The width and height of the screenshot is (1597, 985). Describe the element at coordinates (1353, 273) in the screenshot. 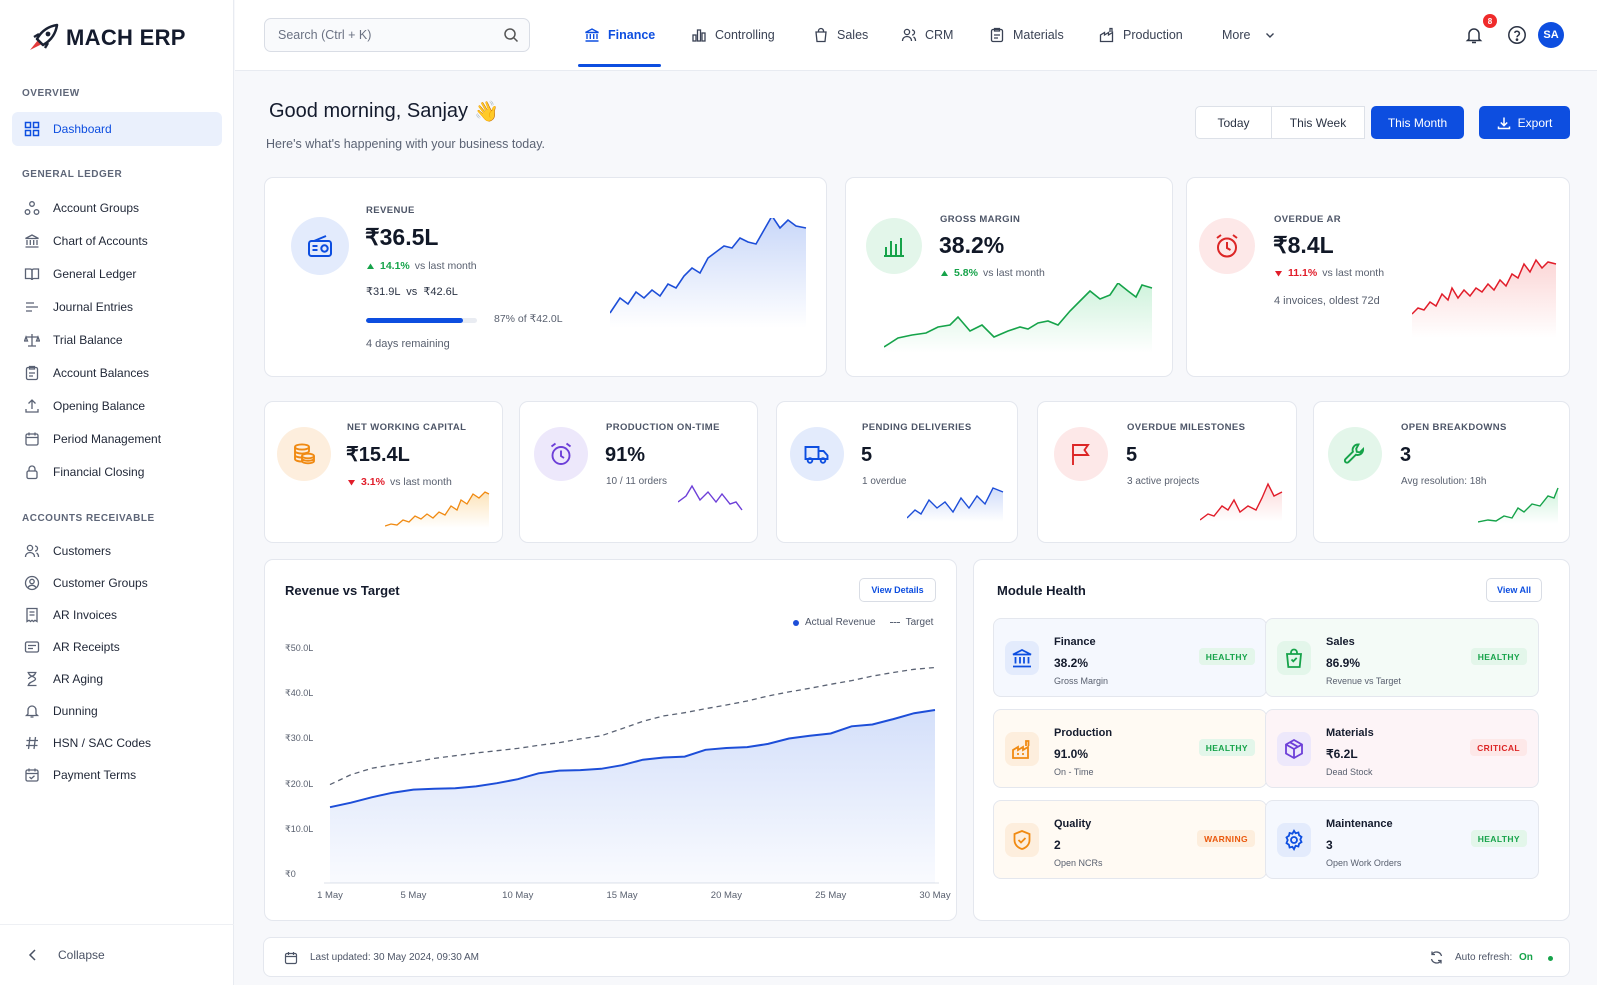

I see `overdue-ar-delta-text: vs last month` at that location.